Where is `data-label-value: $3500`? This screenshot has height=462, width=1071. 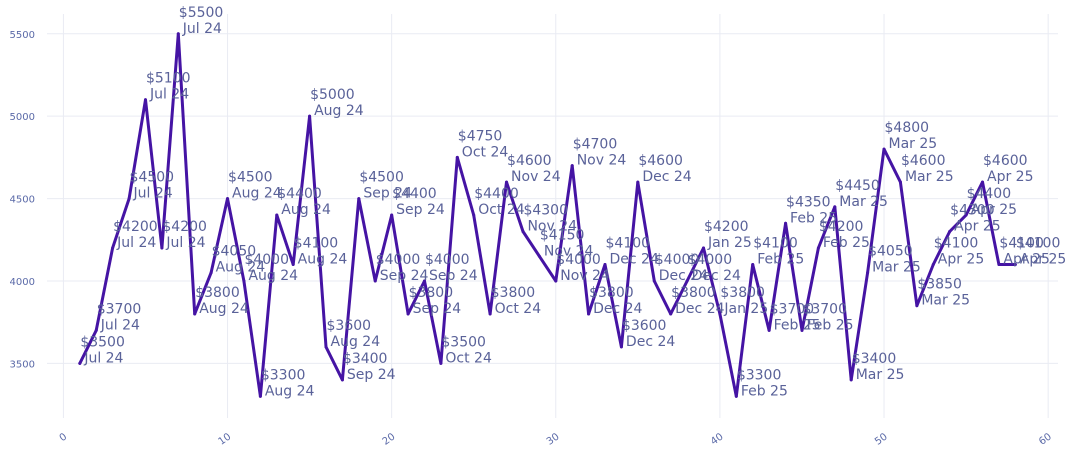
data-label-value: $3500 is located at coordinates (102, 342).